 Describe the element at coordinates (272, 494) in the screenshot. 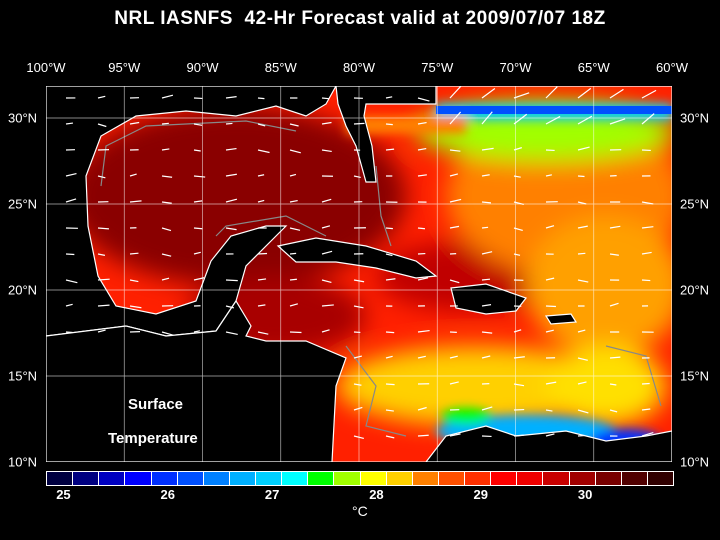

I see `colorbar-tick-label: 27` at that location.